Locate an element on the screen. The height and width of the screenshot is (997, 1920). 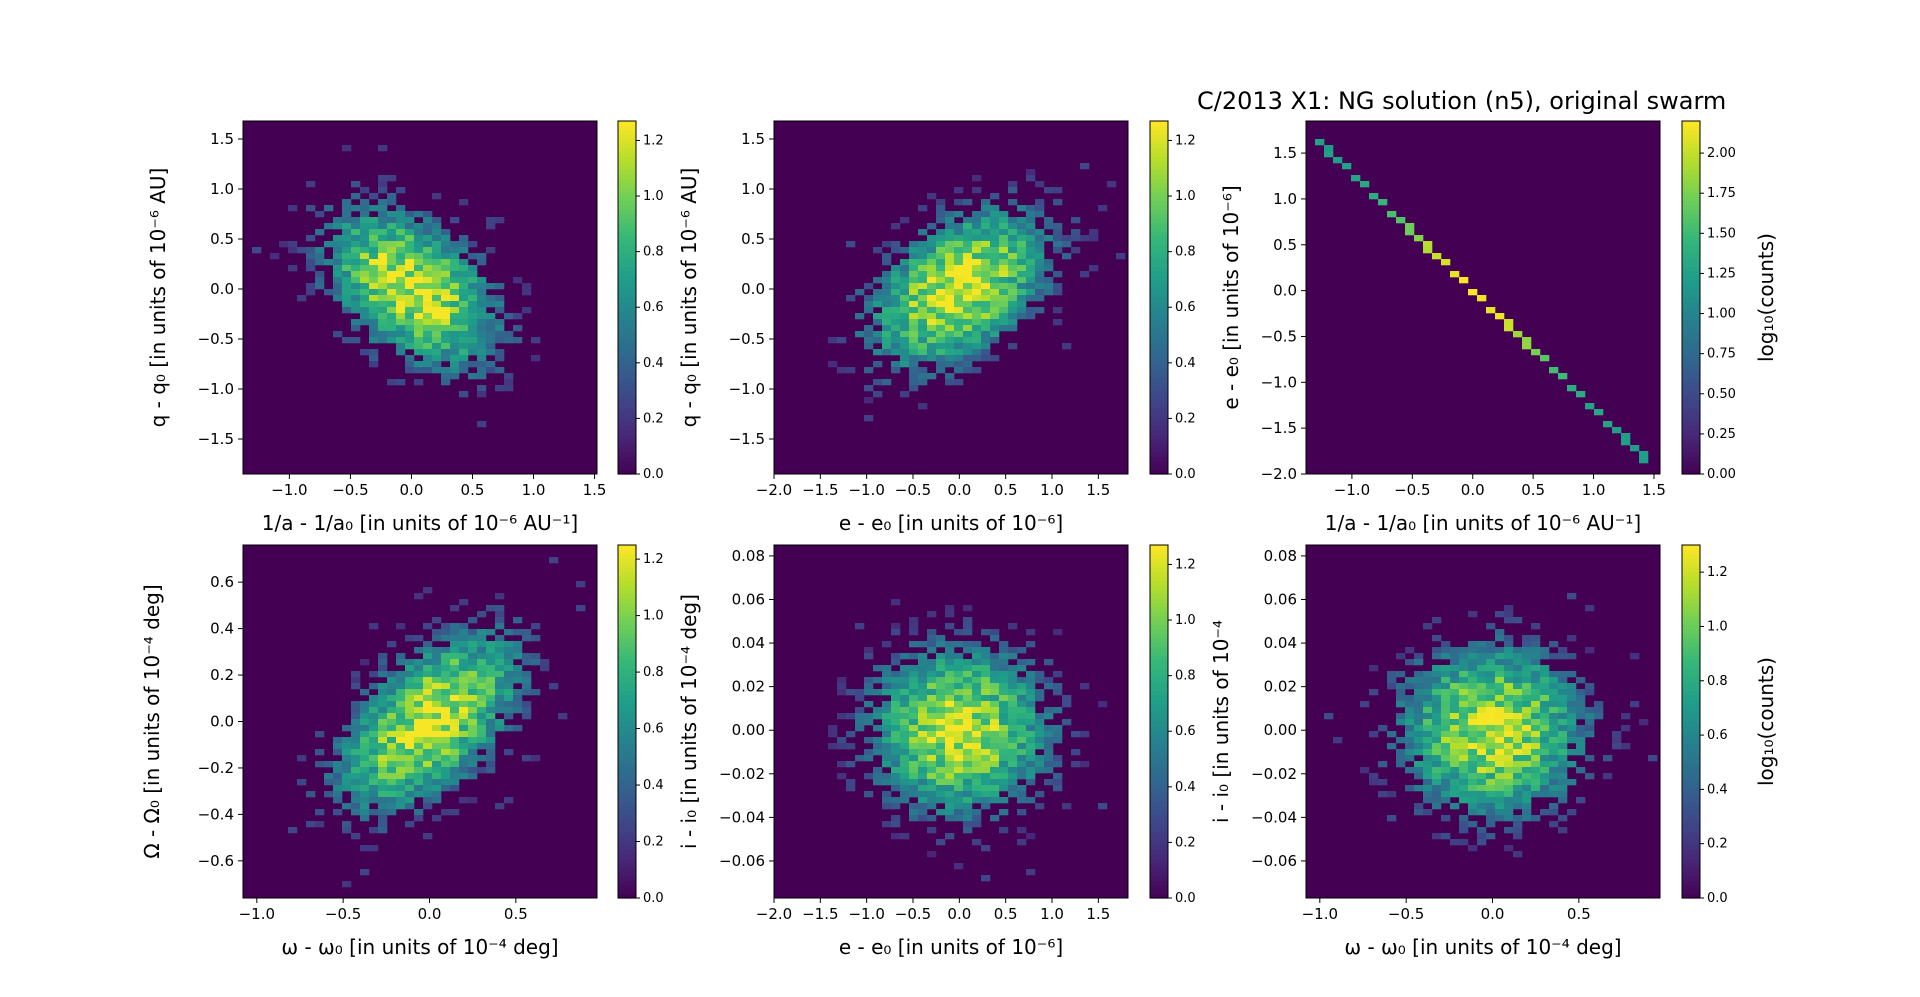
colorbar-tick-label: 0.2 is located at coordinates (653, 418).